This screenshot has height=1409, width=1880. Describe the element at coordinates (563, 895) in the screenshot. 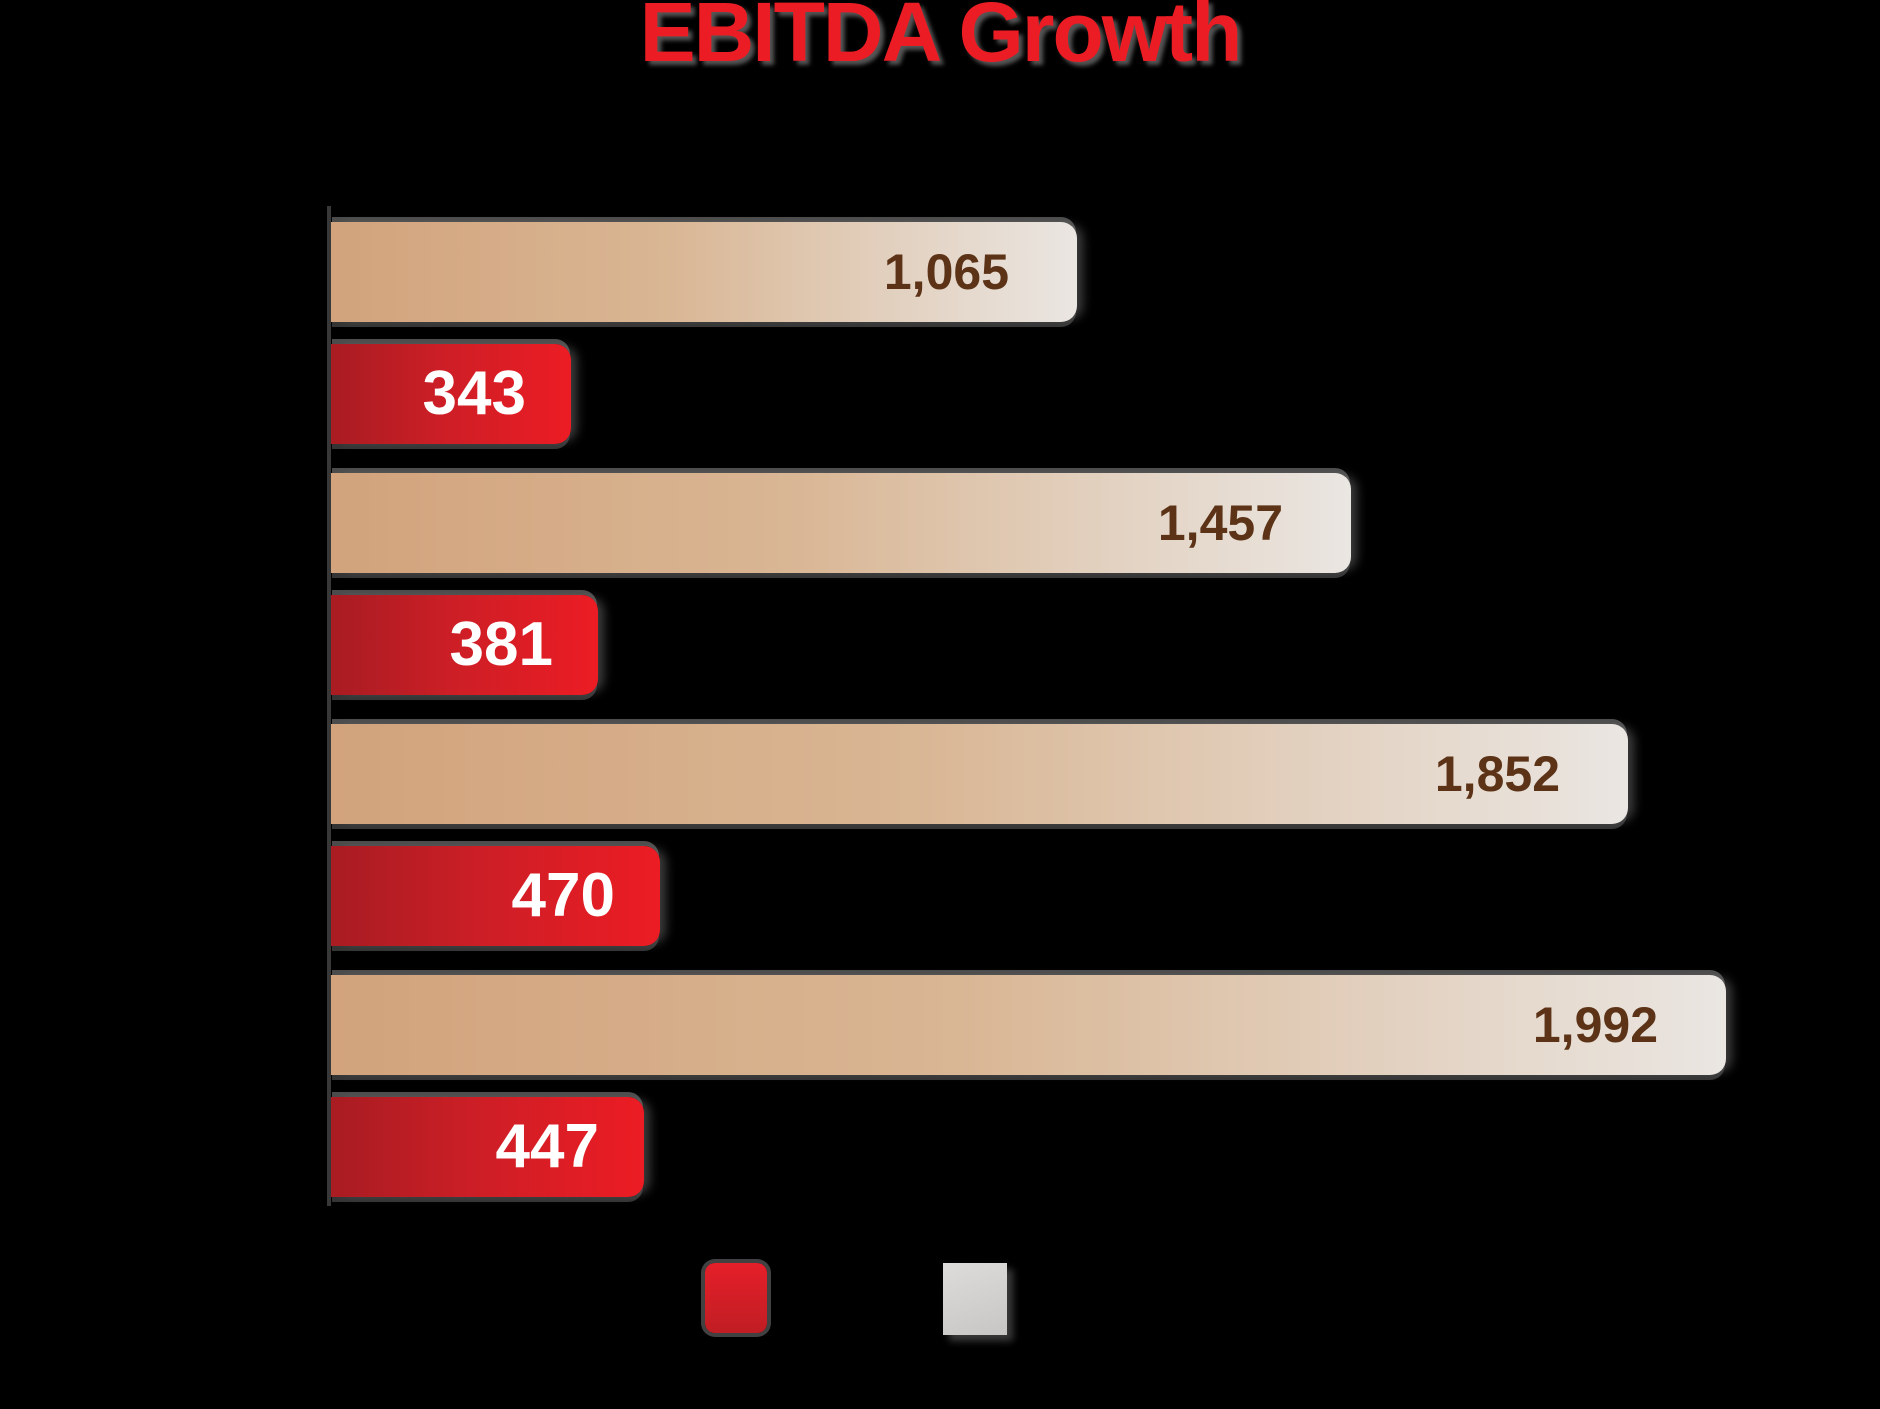

I see `bar-value-label: 470` at that location.